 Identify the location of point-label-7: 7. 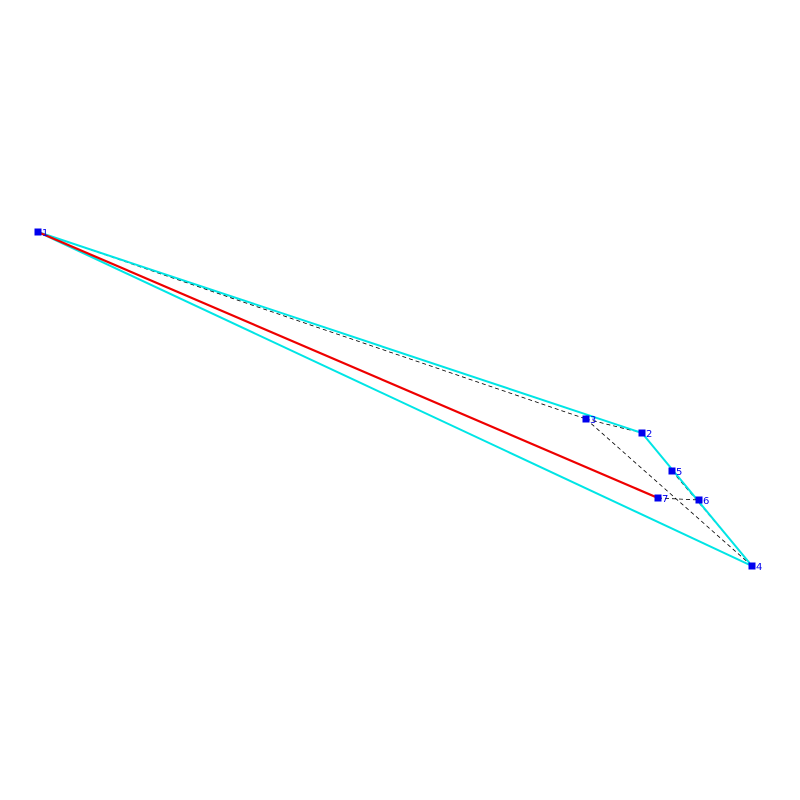
(665, 499).